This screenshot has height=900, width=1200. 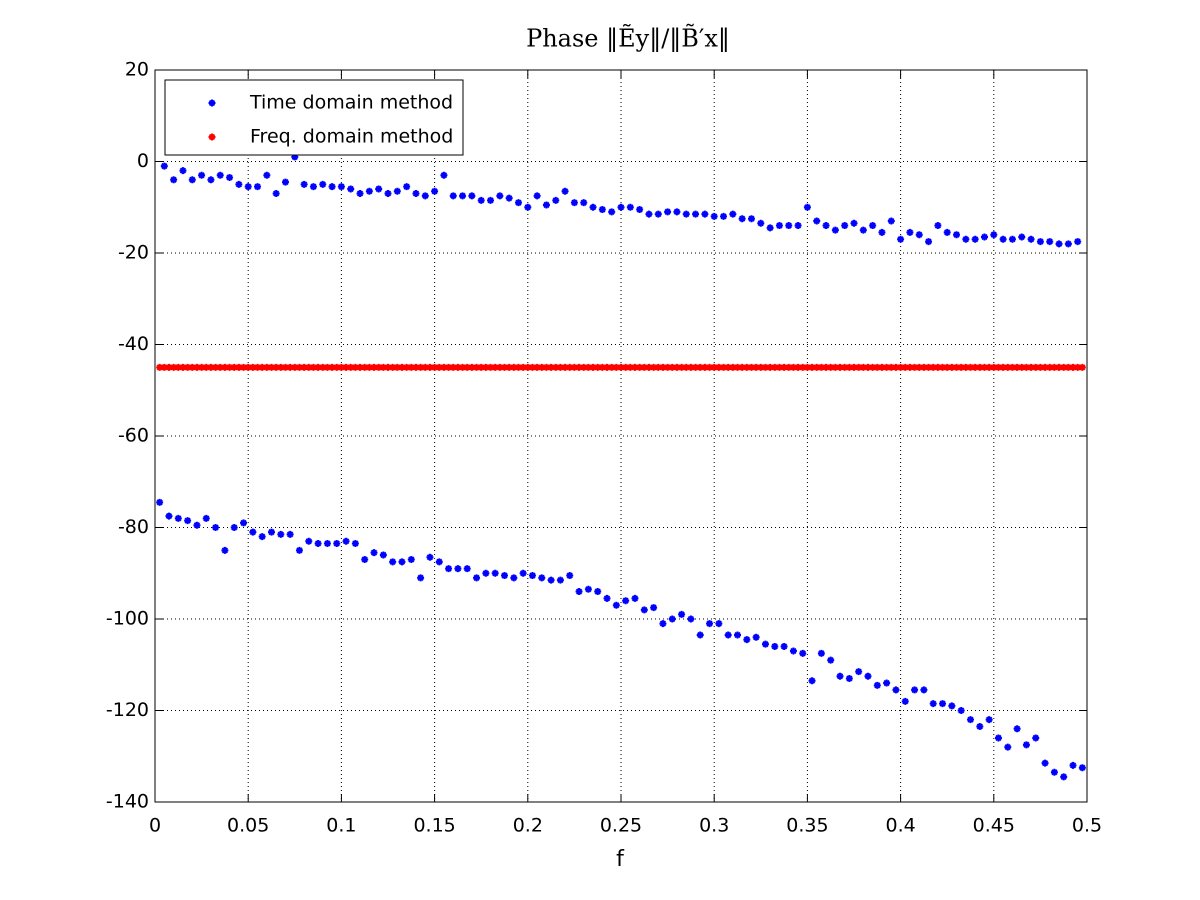 I want to click on x-tick-label: 0.1, so click(x=341, y=826).